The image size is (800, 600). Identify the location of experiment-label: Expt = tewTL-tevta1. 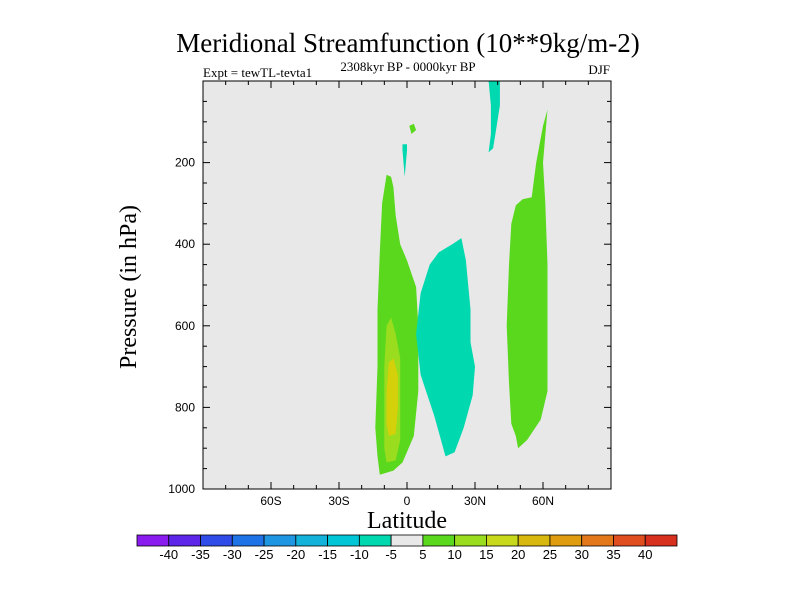
(257, 72).